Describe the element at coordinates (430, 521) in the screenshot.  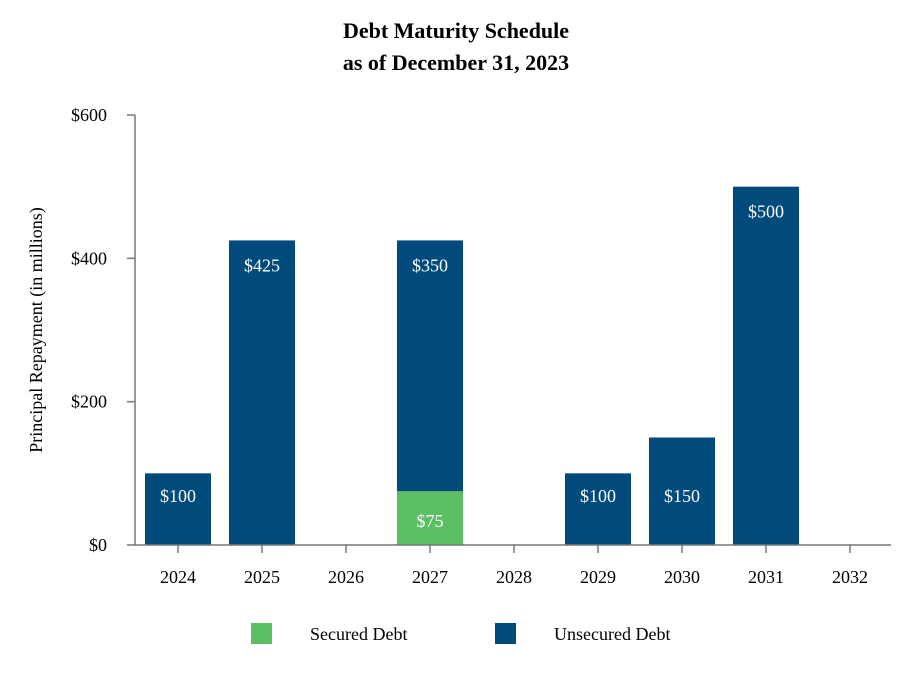
I see `data-label: $75` at that location.